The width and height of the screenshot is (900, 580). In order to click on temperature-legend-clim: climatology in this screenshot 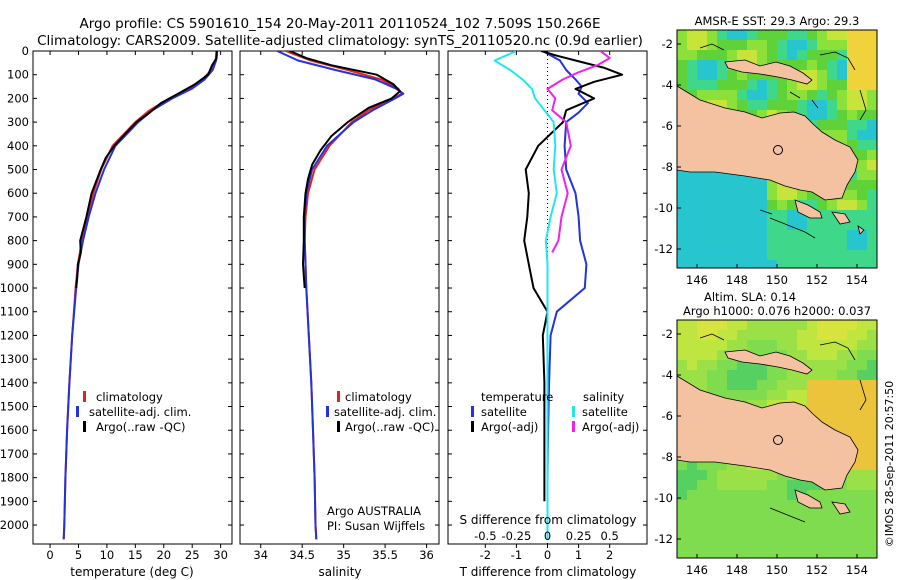, I will do `click(129, 397)`.